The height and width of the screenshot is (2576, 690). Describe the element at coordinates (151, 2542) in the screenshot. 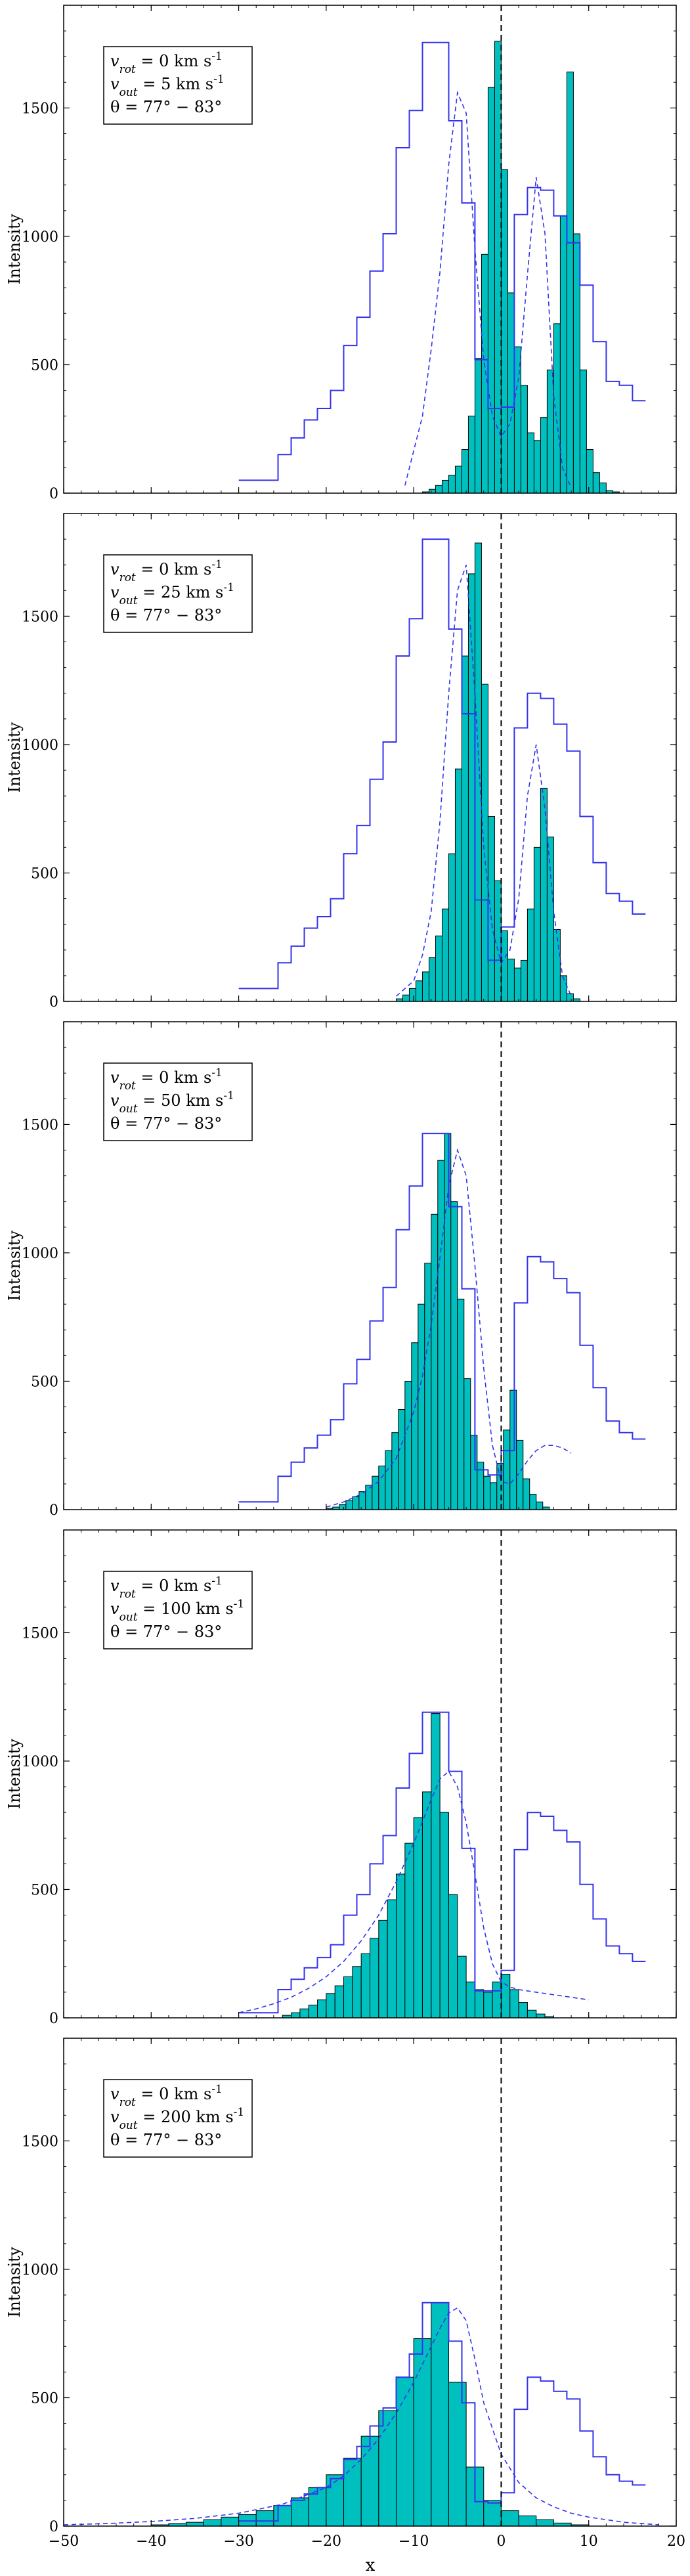

I see `x-tick-label: −40` at that location.